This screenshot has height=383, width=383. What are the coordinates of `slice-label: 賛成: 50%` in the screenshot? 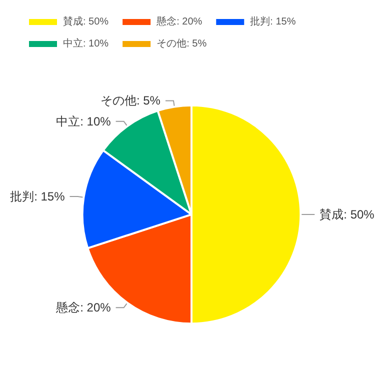 It's located at (347, 214).